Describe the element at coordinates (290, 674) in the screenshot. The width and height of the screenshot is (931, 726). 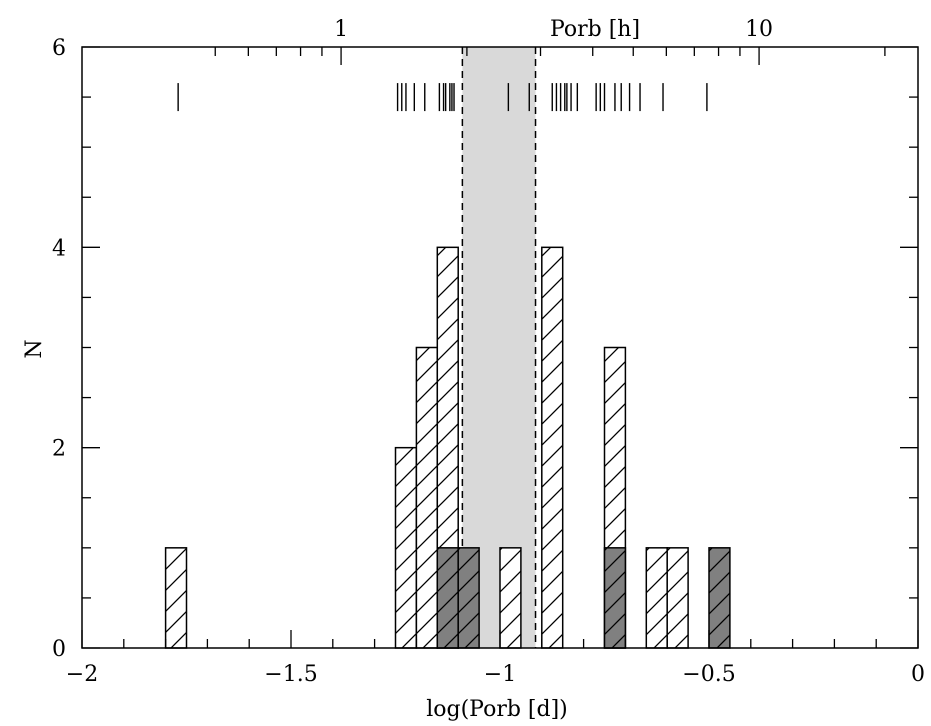
I see `x-tick-label-1: −1.5` at that location.